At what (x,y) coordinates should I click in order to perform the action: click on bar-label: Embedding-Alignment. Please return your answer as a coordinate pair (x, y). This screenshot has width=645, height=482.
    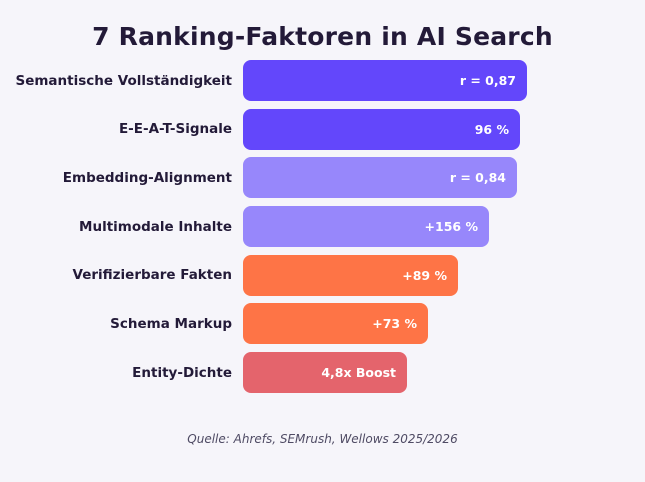
    Looking at the image, I should click on (147, 177).